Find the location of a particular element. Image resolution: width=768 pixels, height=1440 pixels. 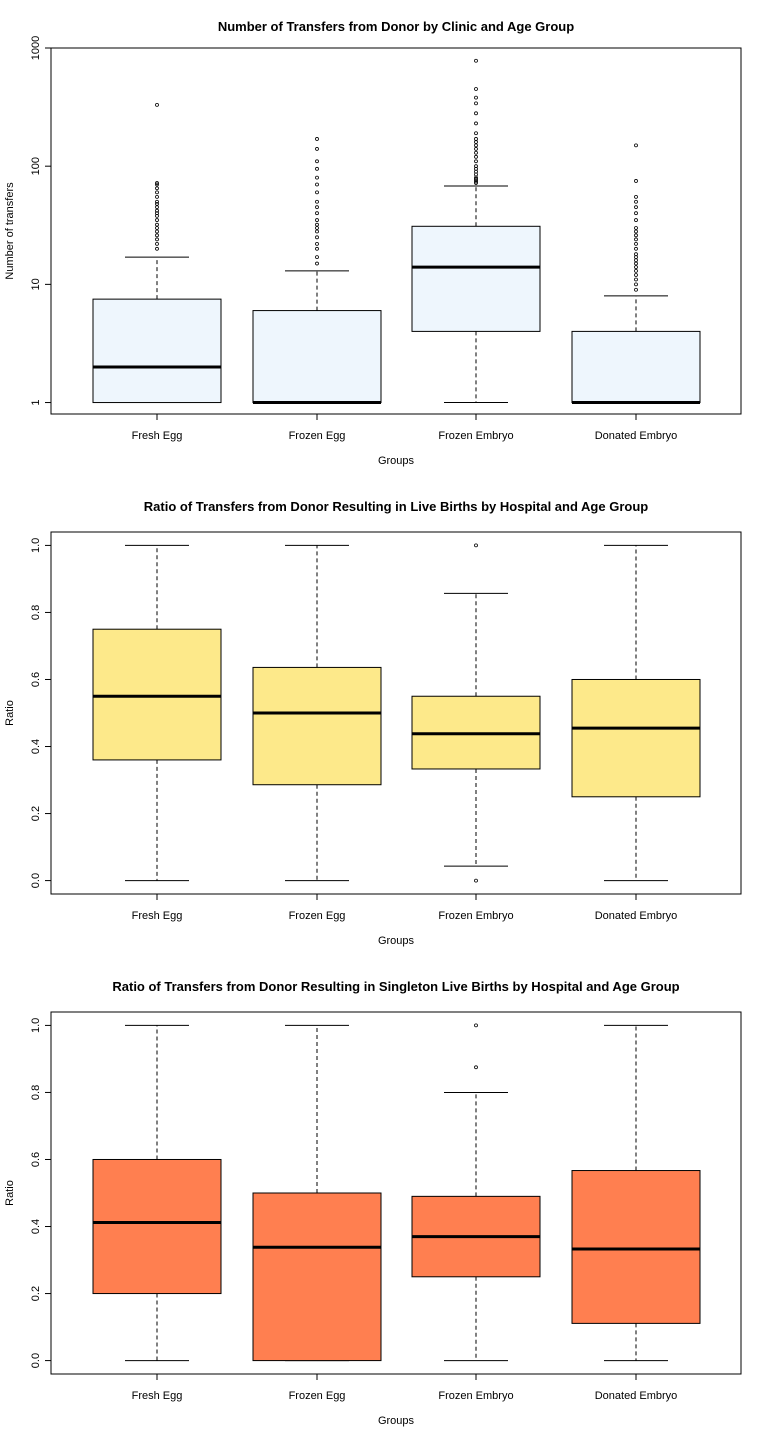

box-donated-embryo is located at coordinates (636, 713).